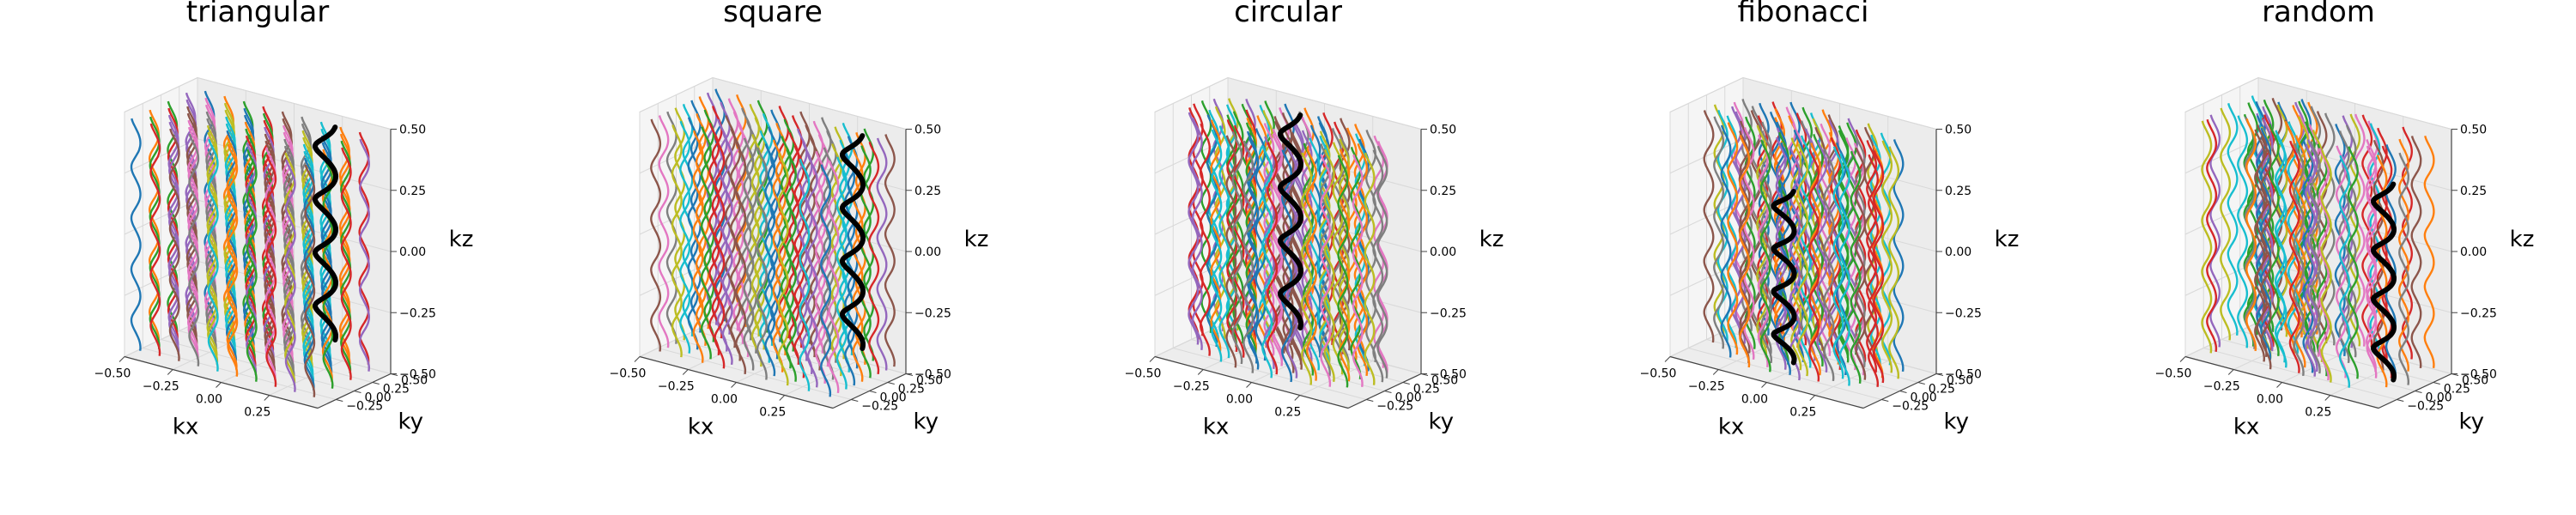 This screenshot has width=2576, height=515. Describe the element at coordinates (893, 398) in the screenshot. I see `y-tick-label: 0.00` at that location.